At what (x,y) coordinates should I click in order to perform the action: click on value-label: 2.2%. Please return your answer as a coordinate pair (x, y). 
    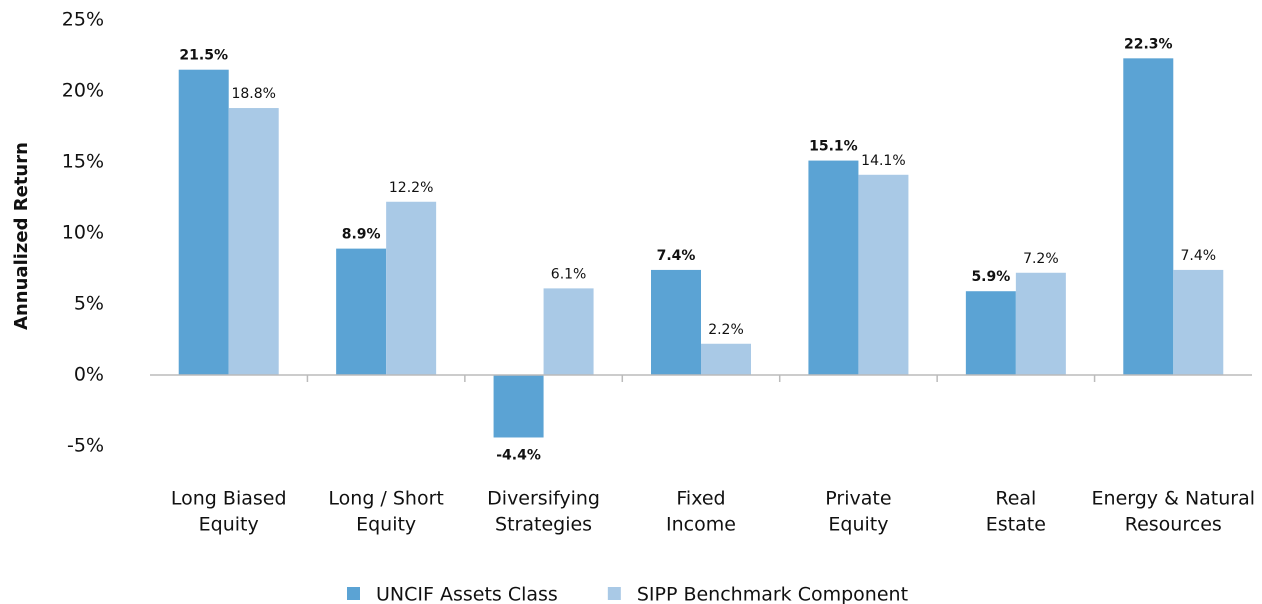
    Looking at the image, I should click on (726, 330).